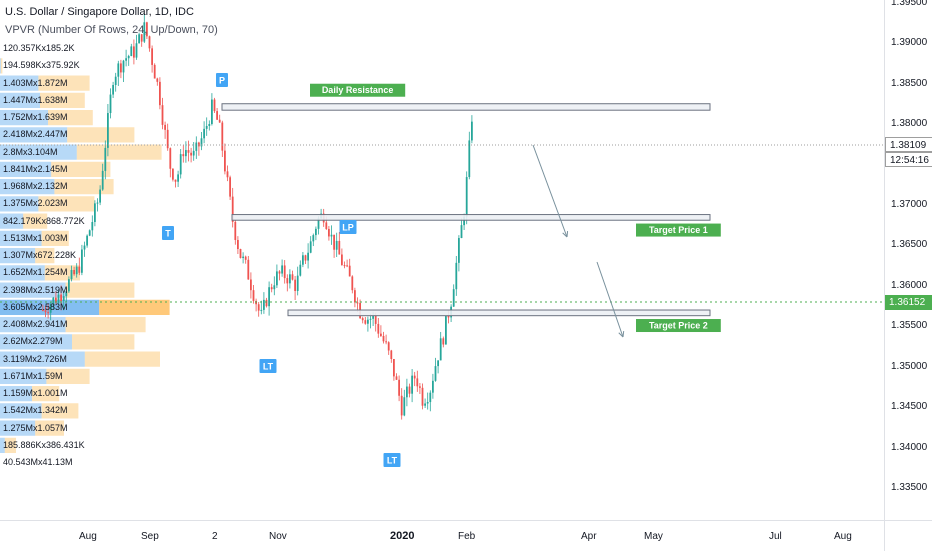  Describe the element at coordinates (278, 536) in the screenshot. I see `time-tick-label: Nov` at that location.